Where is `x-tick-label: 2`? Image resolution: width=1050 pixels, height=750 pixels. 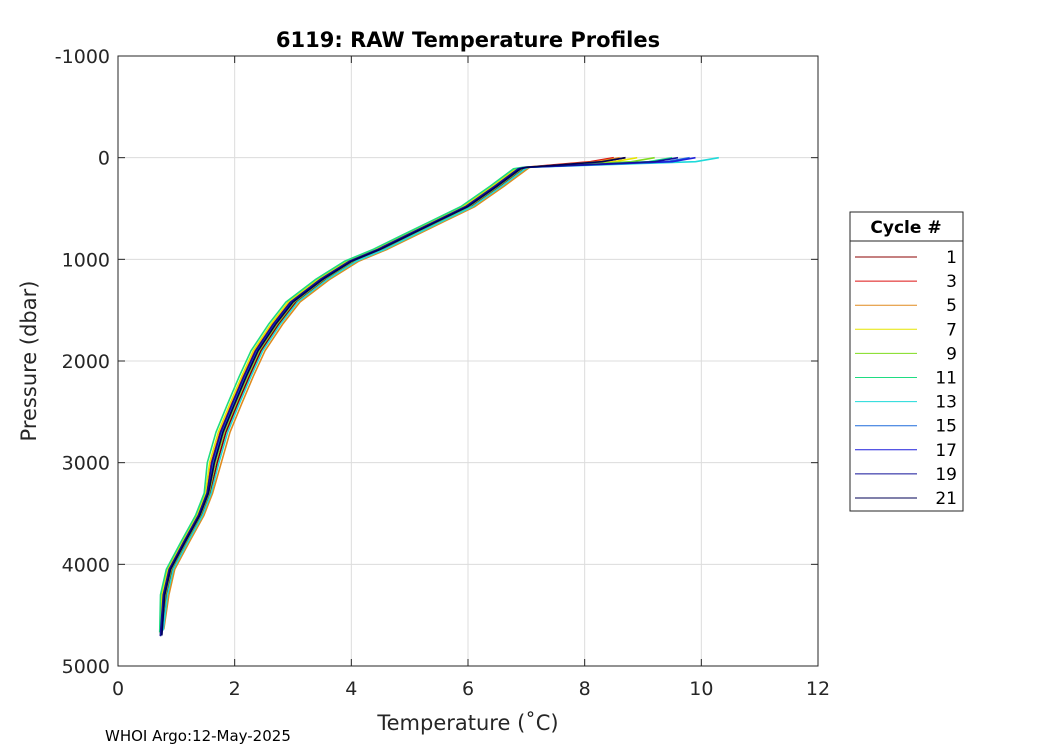 x-tick-label: 2 is located at coordinates (235, 689).